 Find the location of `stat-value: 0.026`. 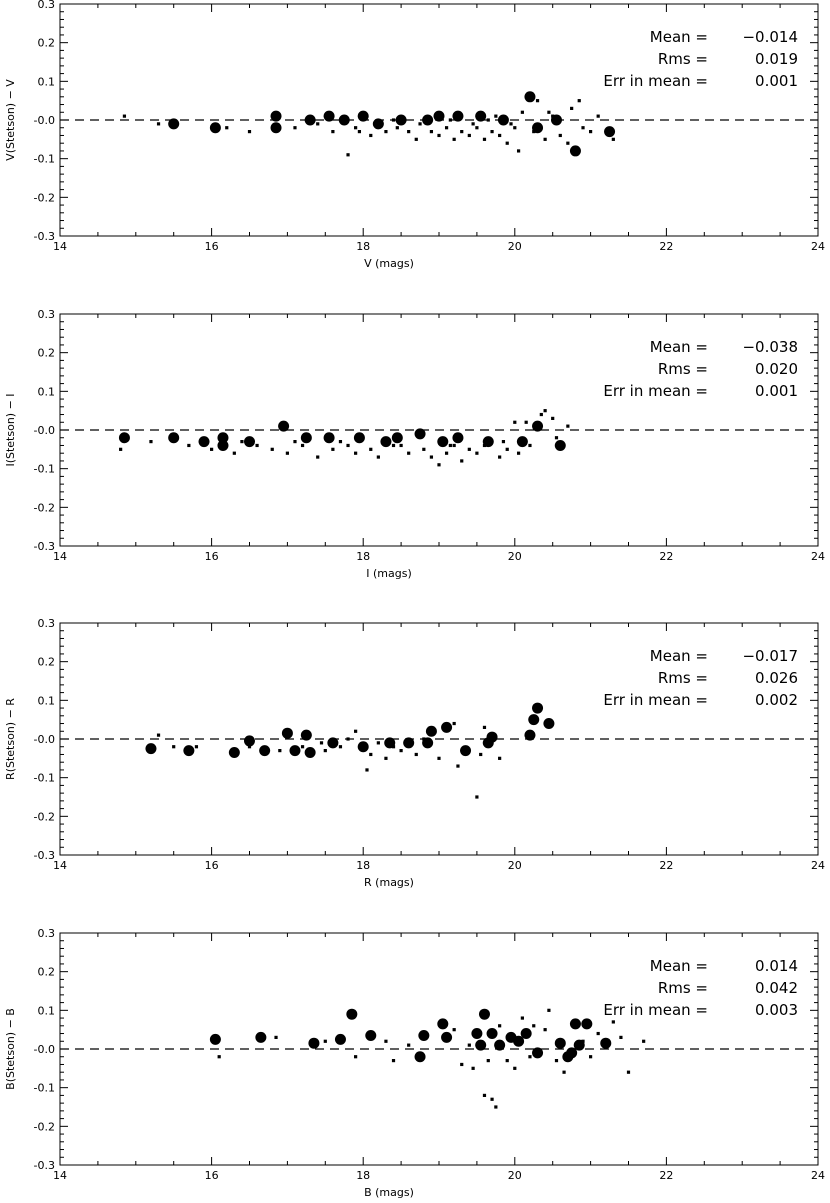

stat-value: 0.026 is located at coordinates (776, 678).